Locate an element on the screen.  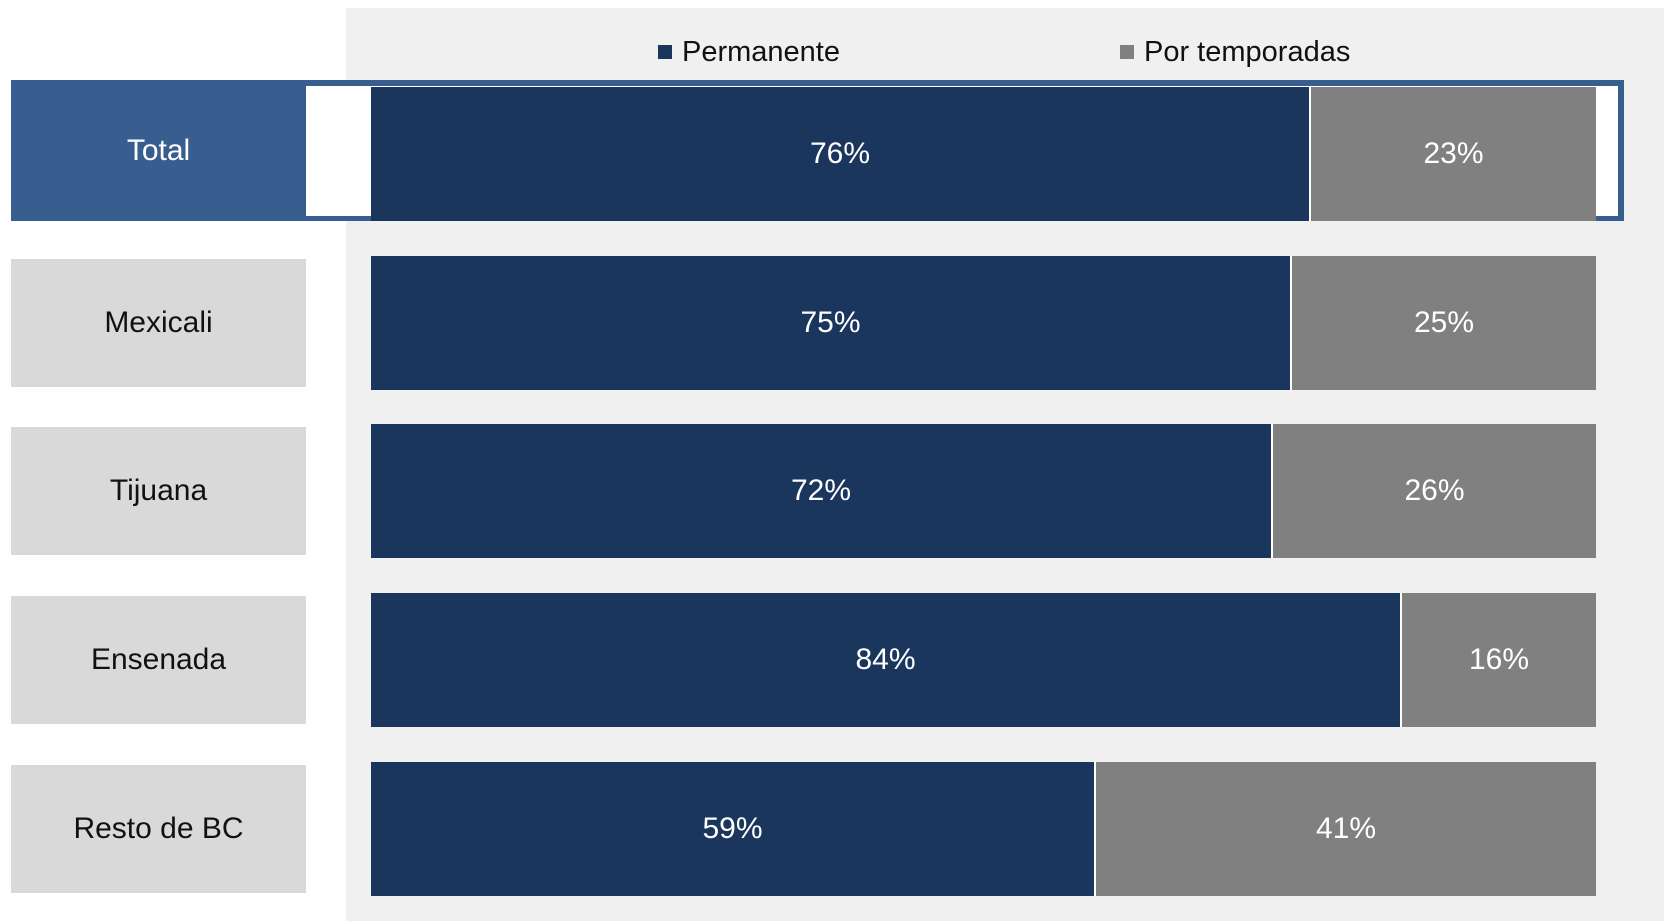
bar-segment-permanente-tijuana: 72% is located at coordinates (821, 491).